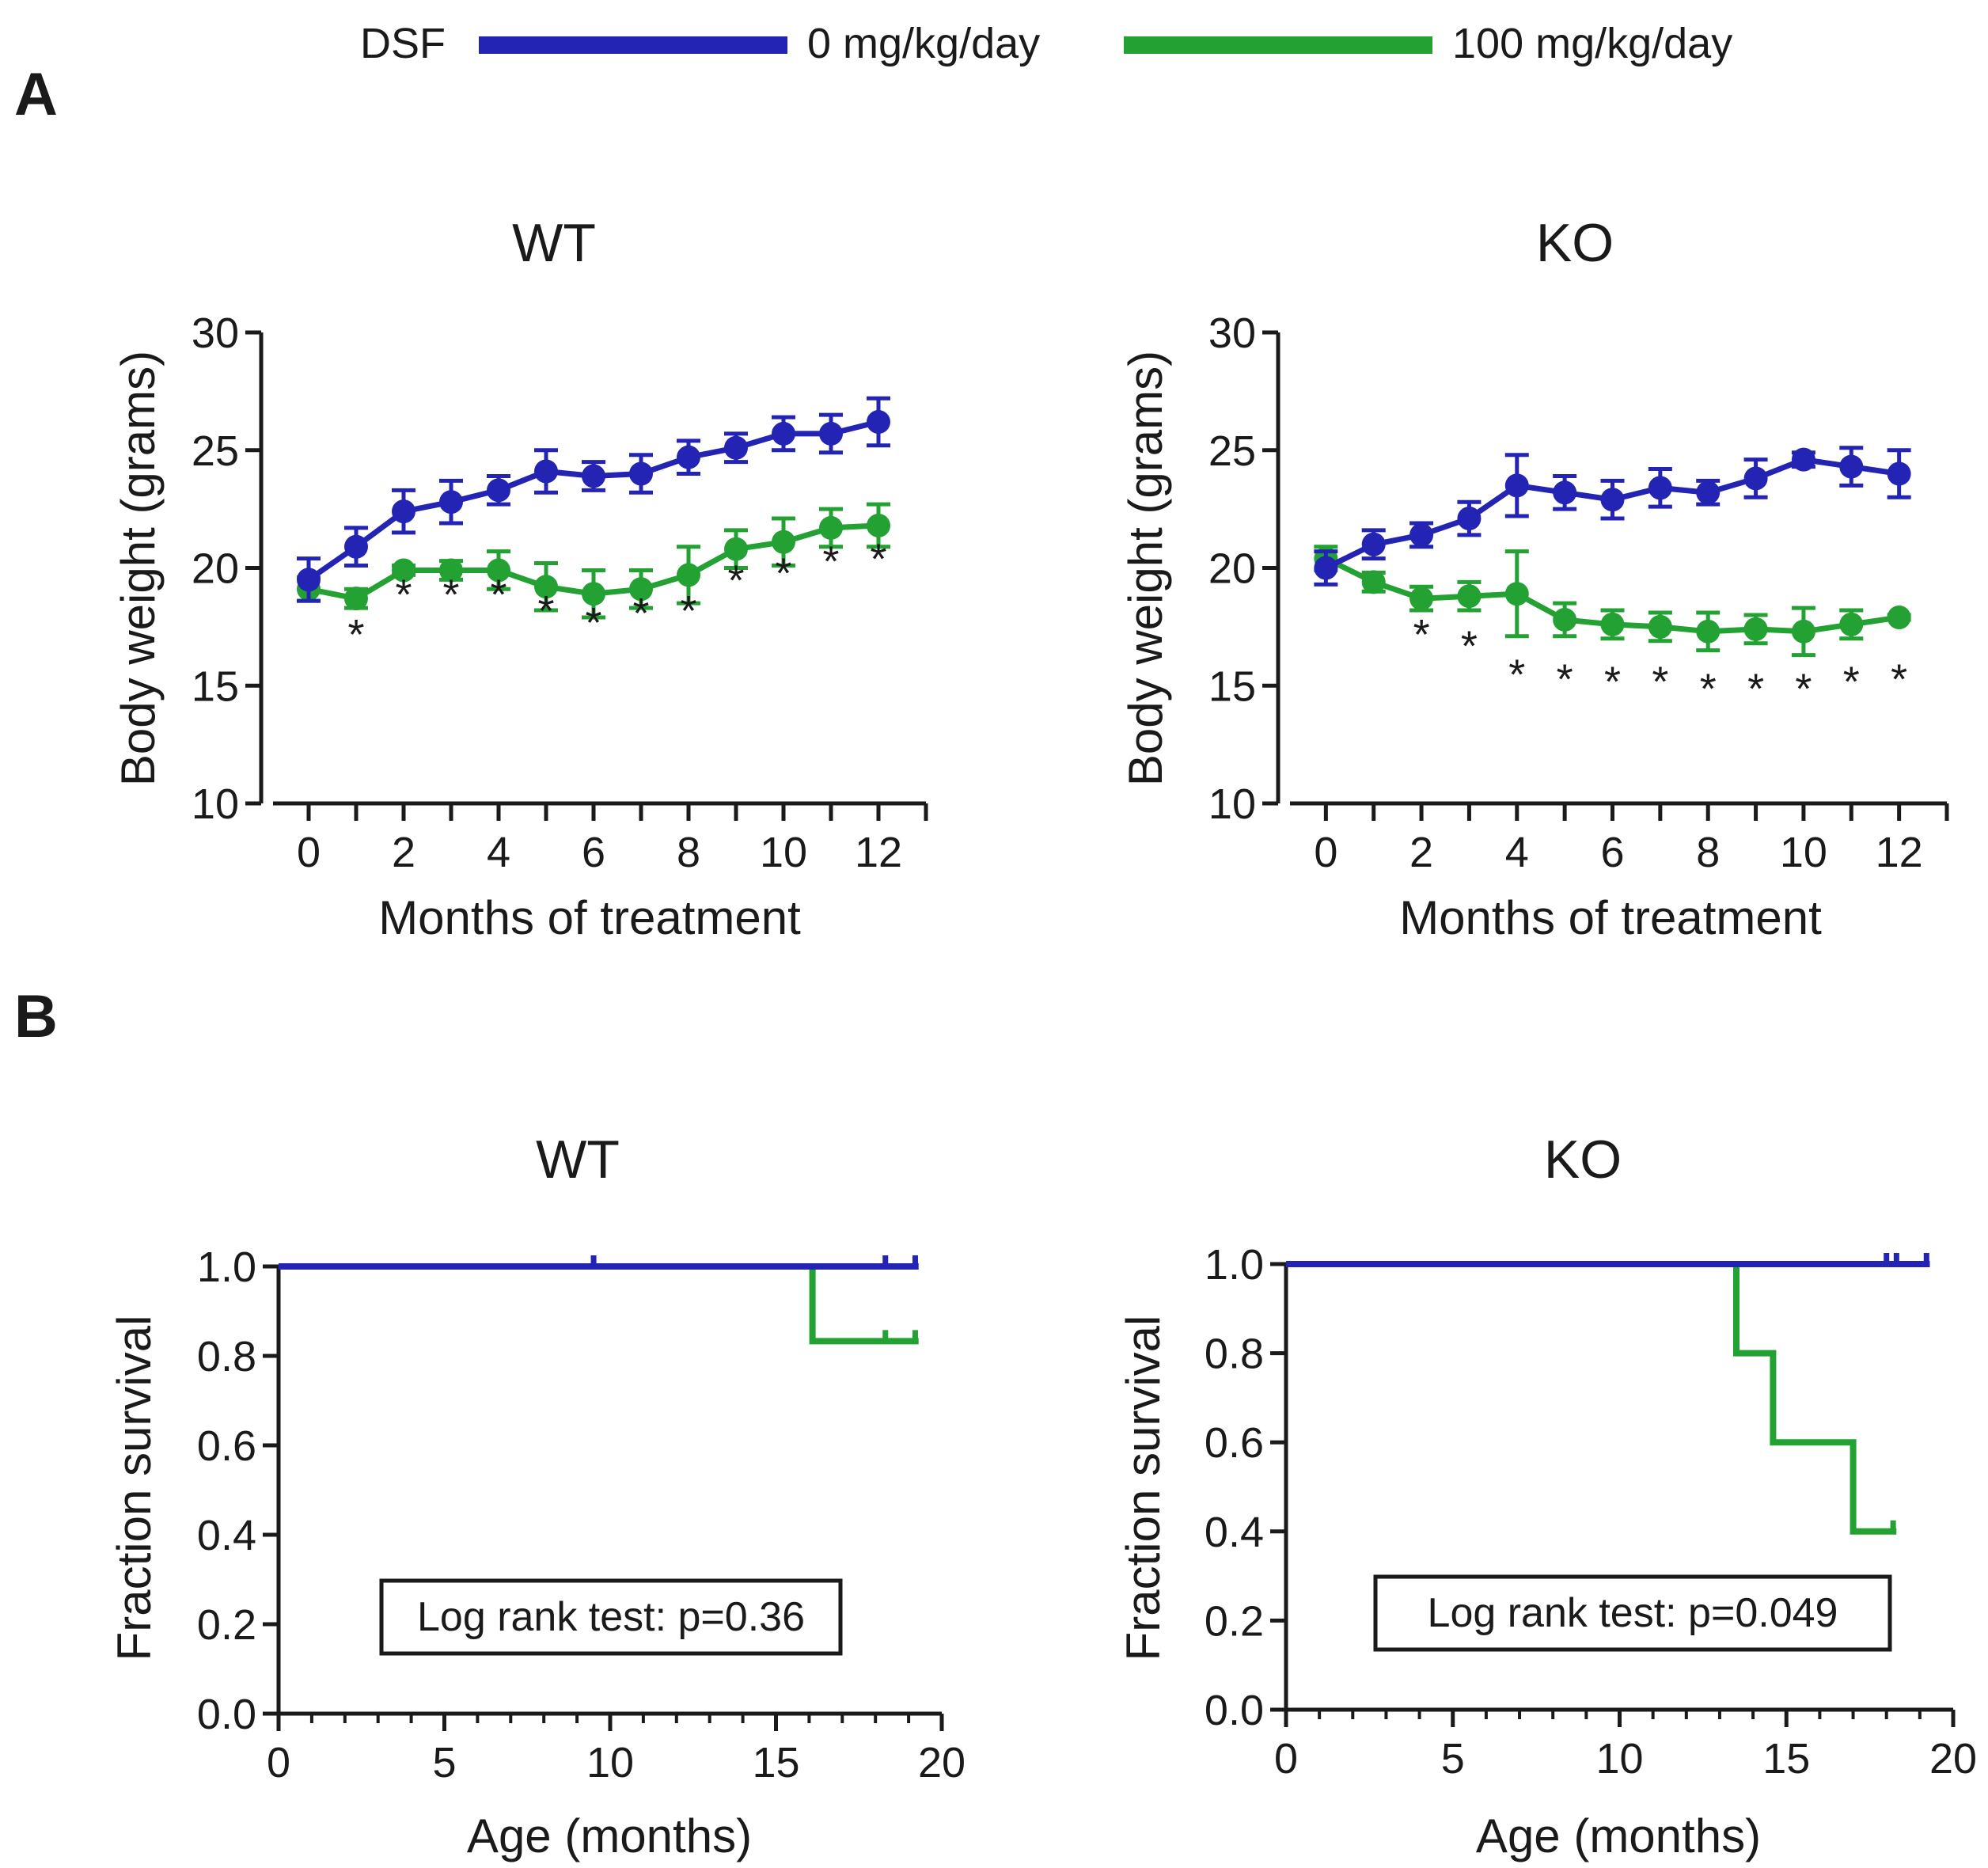 This screenshot has height=1868, width=1988. What do you see at coordinates (1234, 1621) in the screenshot?
I see `y-tick-label: 0.2` at bounding box center [1234, 1621].